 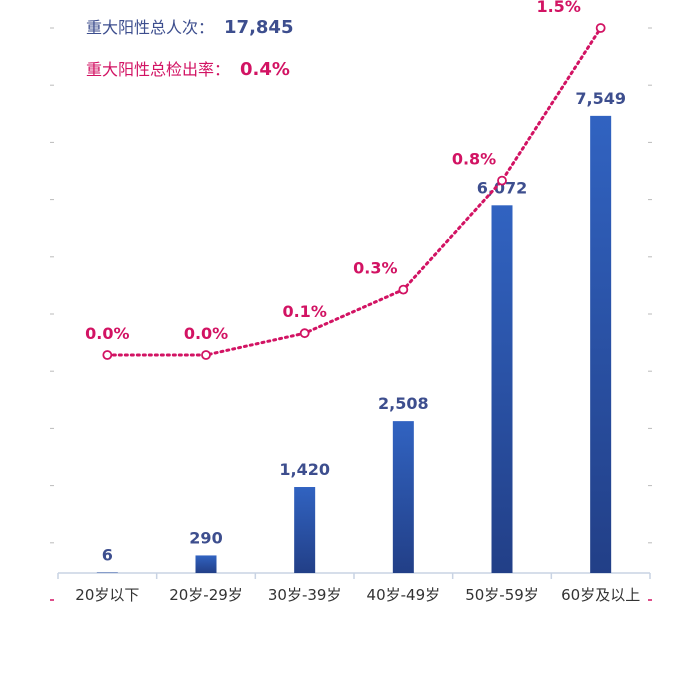 I want to click on x-tick-label: 40岁-49岁, so click(x=404, y=595).